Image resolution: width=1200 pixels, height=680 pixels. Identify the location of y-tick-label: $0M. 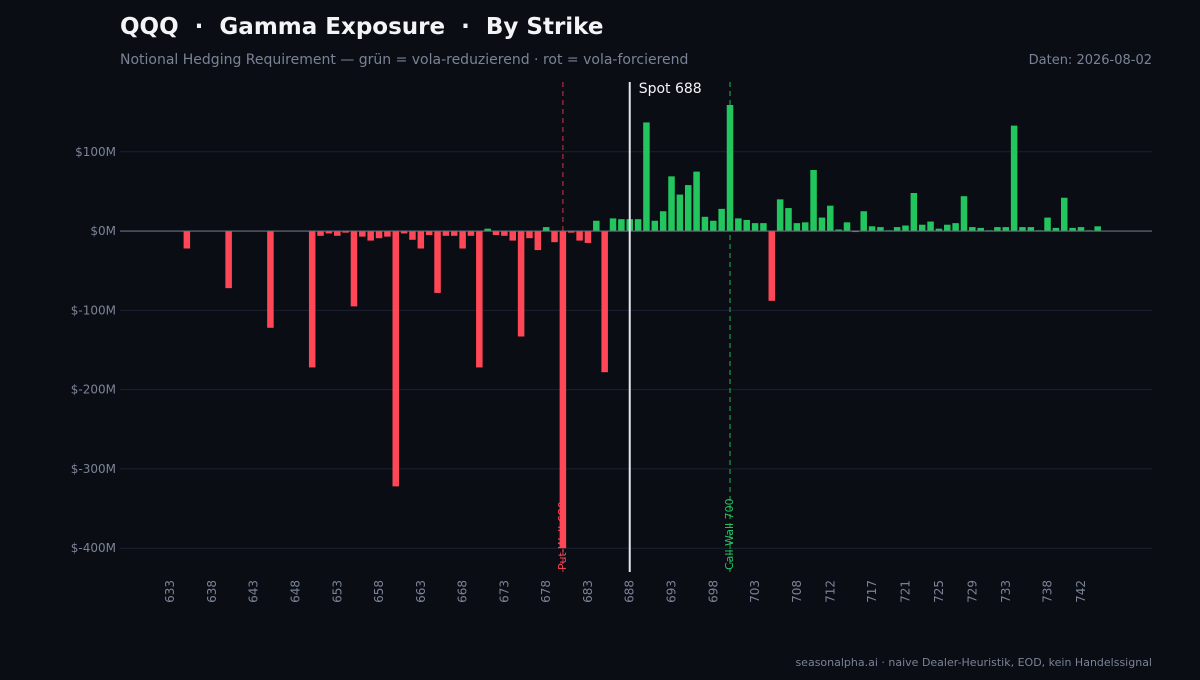
(103, 231).